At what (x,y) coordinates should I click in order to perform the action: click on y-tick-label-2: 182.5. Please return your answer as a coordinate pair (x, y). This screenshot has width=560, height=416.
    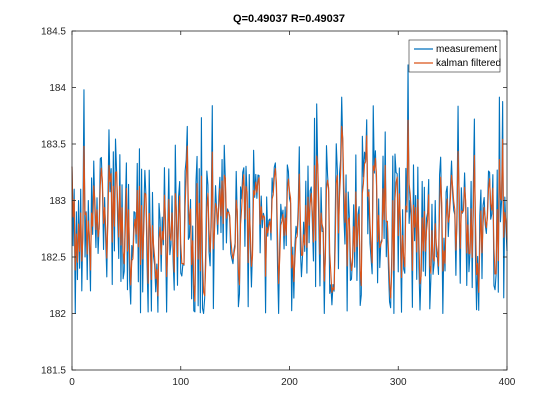
    Looking at the image, I should click on (53, 258).